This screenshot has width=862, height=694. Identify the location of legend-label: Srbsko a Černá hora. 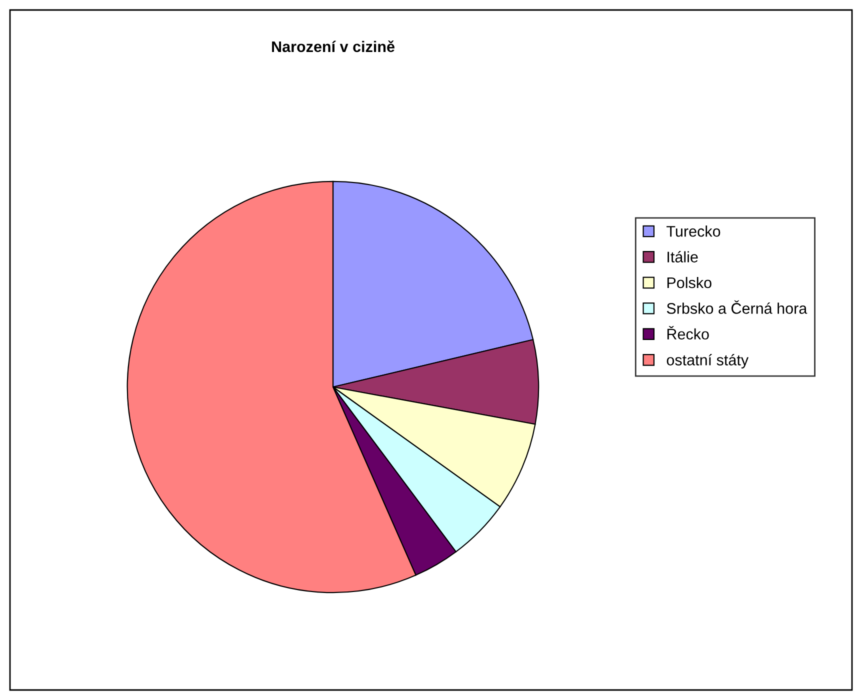
(737, 307).